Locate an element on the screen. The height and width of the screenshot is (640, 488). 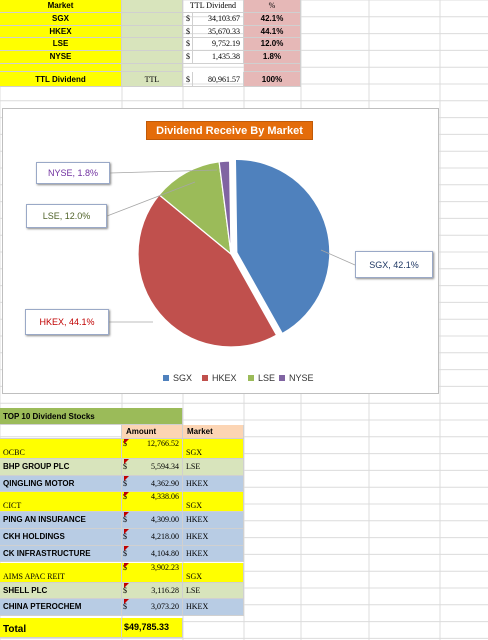
pie-slice-lse is located at coordinates (195, 208).